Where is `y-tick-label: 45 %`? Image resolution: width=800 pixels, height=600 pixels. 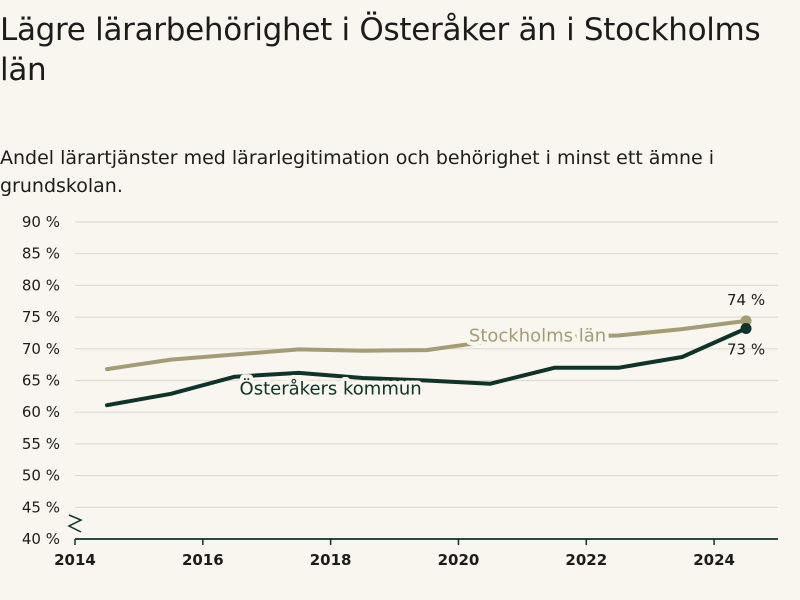
y-tick-label: 45 % is located at coordinates (41, 507).